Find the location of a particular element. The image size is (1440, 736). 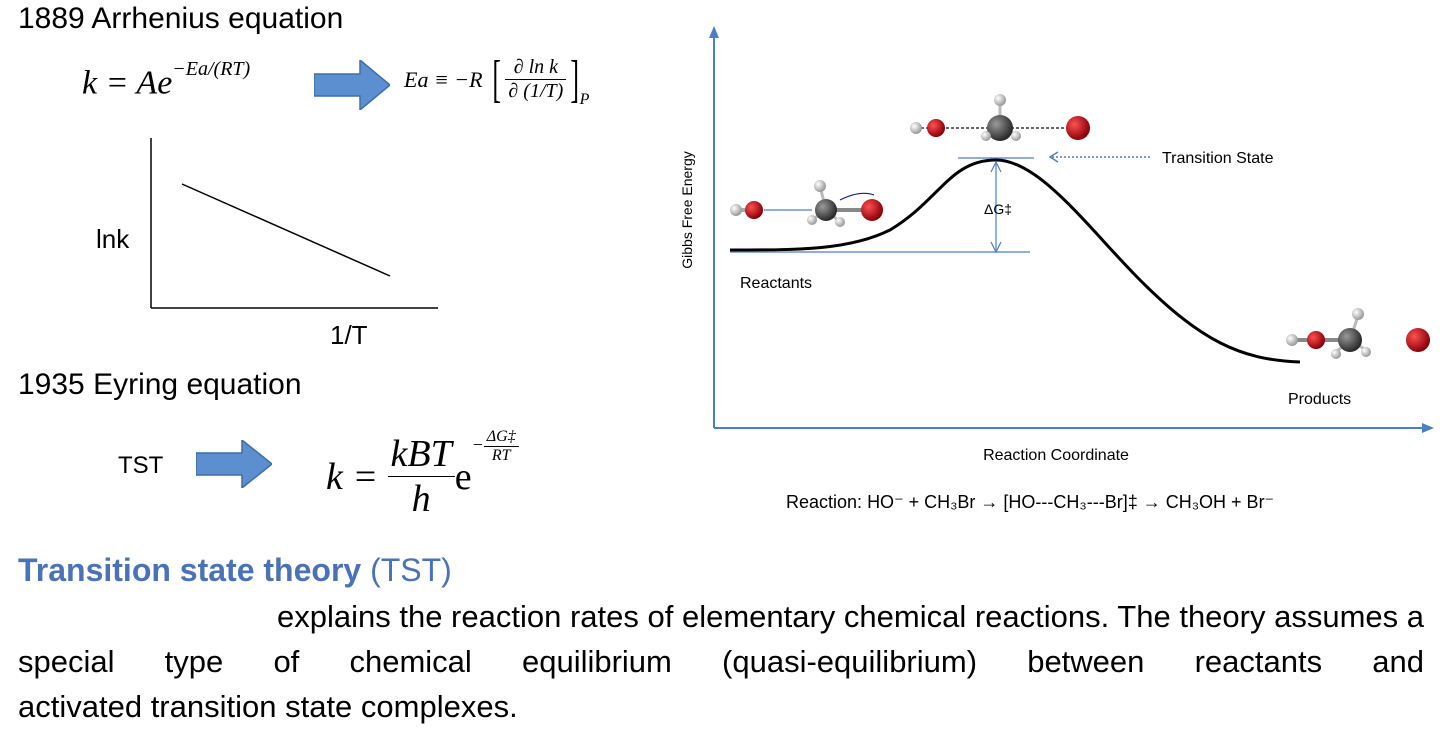

reactant-molecules is located at coordinates (806, 203).